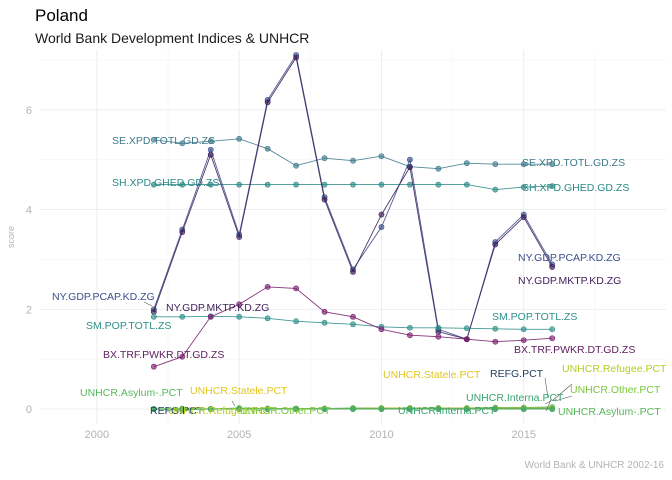 The image size is (672, 480). I want to click on y-tick-label: 6, so click(29, 111).